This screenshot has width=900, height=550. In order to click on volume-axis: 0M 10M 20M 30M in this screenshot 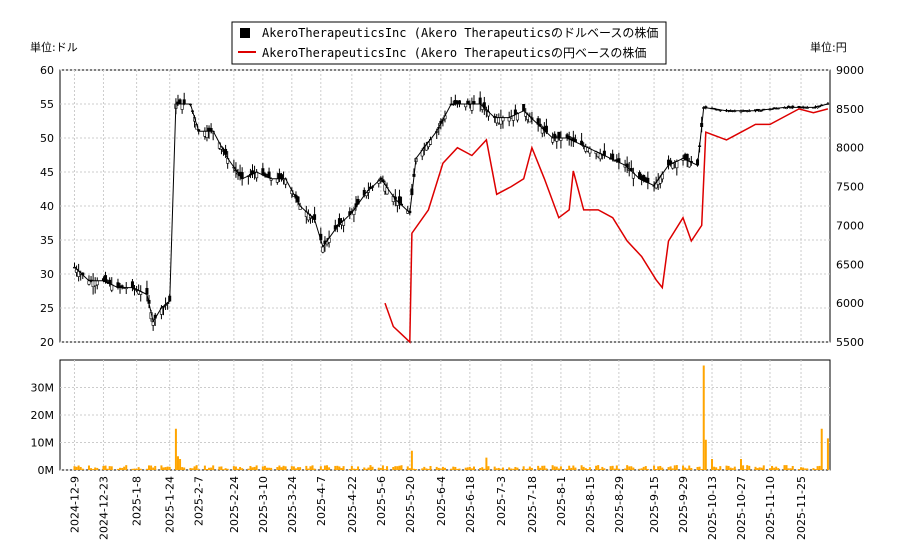, I will do `click(43, 430)`.